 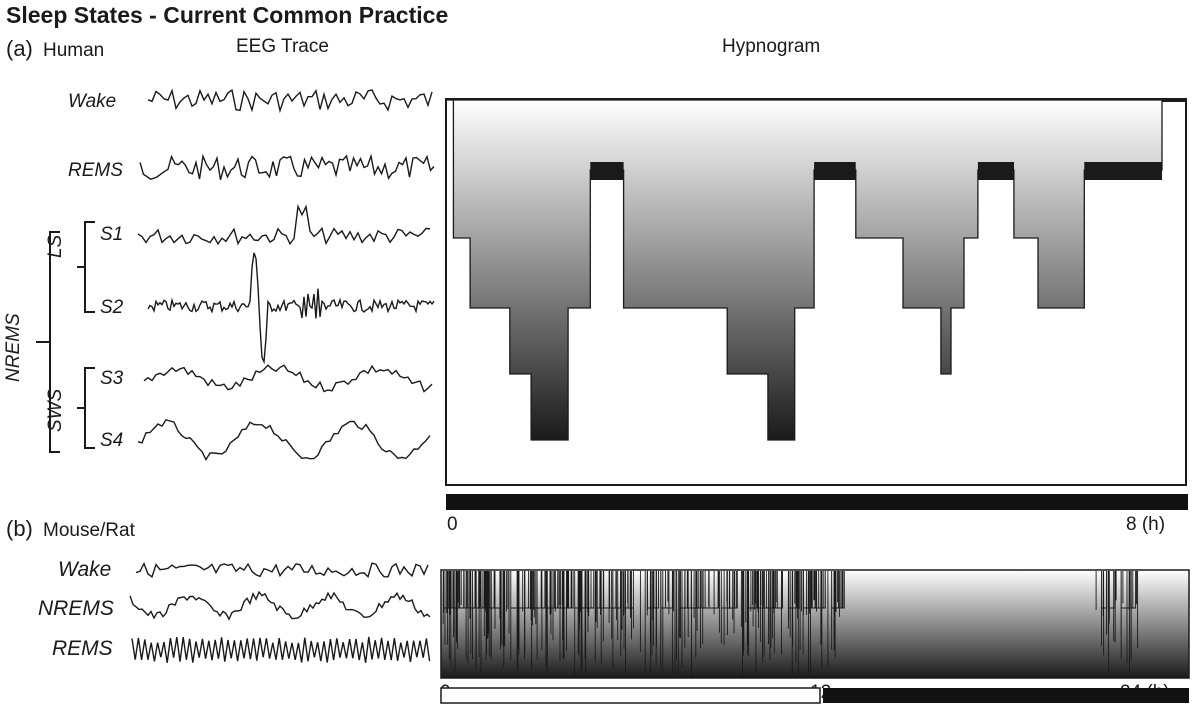 I want to click on stage-brackets, so click(x=65, y=337).